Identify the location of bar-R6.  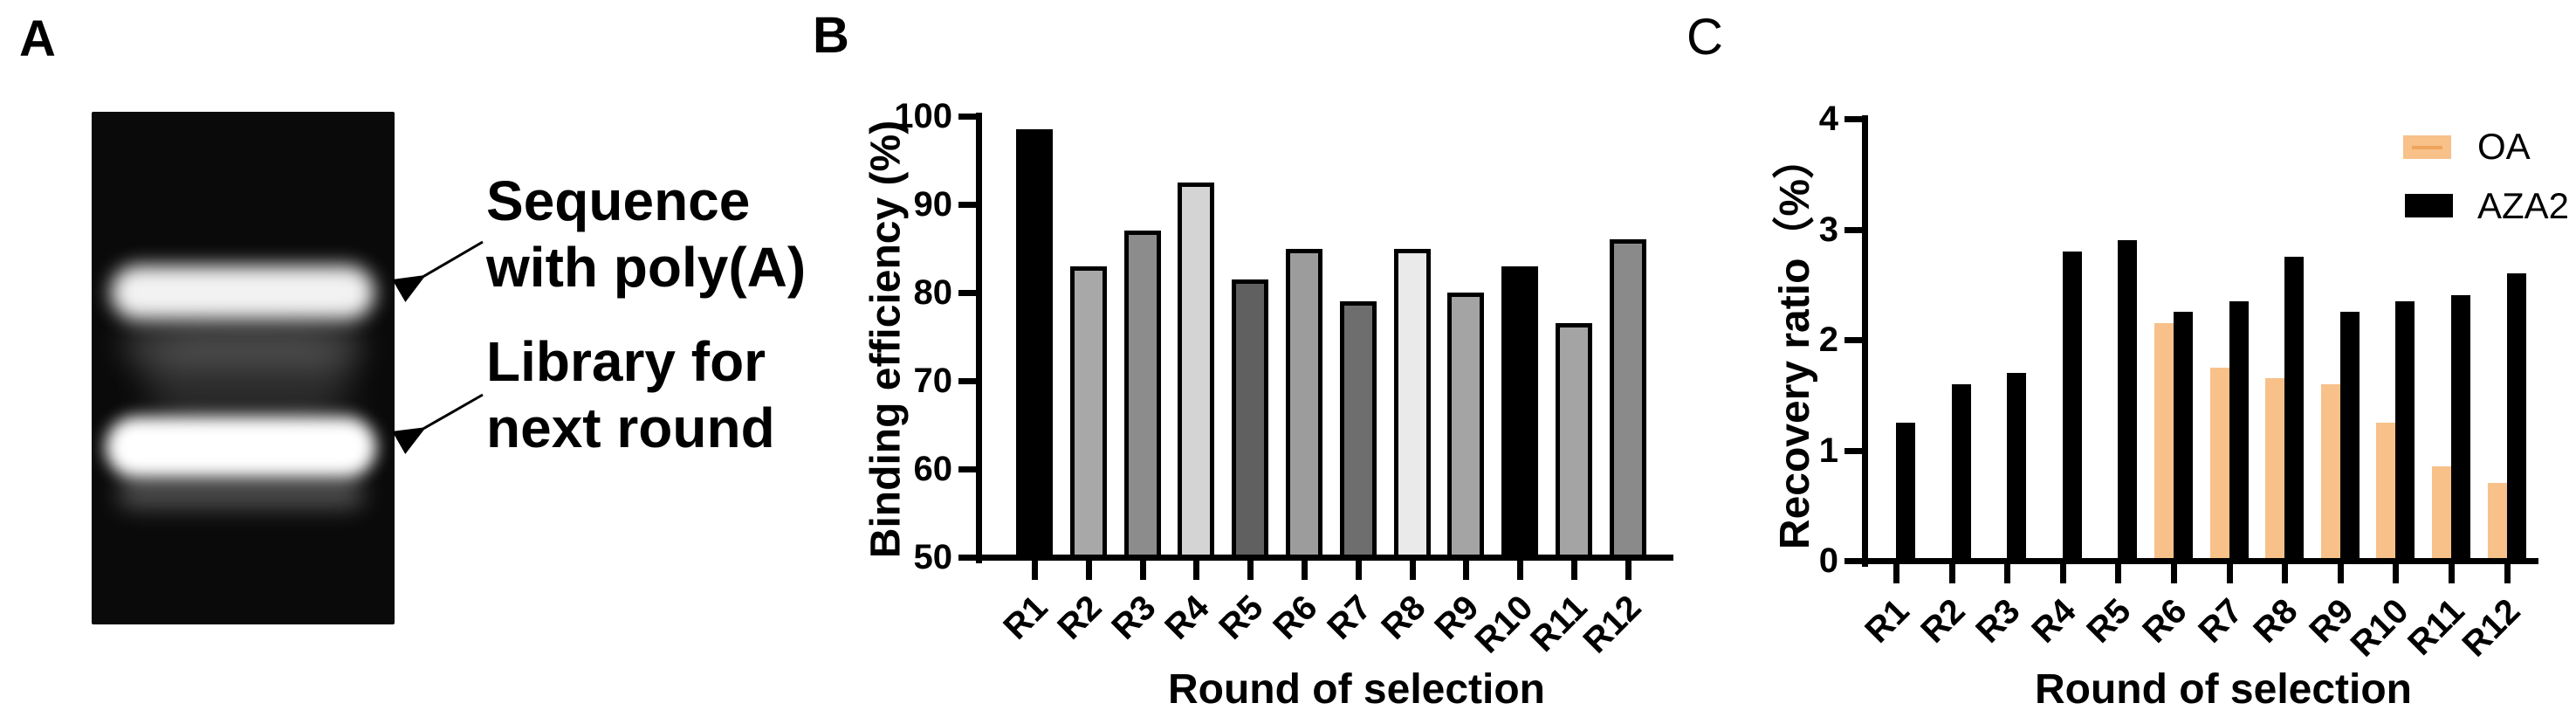
(1304, 404).